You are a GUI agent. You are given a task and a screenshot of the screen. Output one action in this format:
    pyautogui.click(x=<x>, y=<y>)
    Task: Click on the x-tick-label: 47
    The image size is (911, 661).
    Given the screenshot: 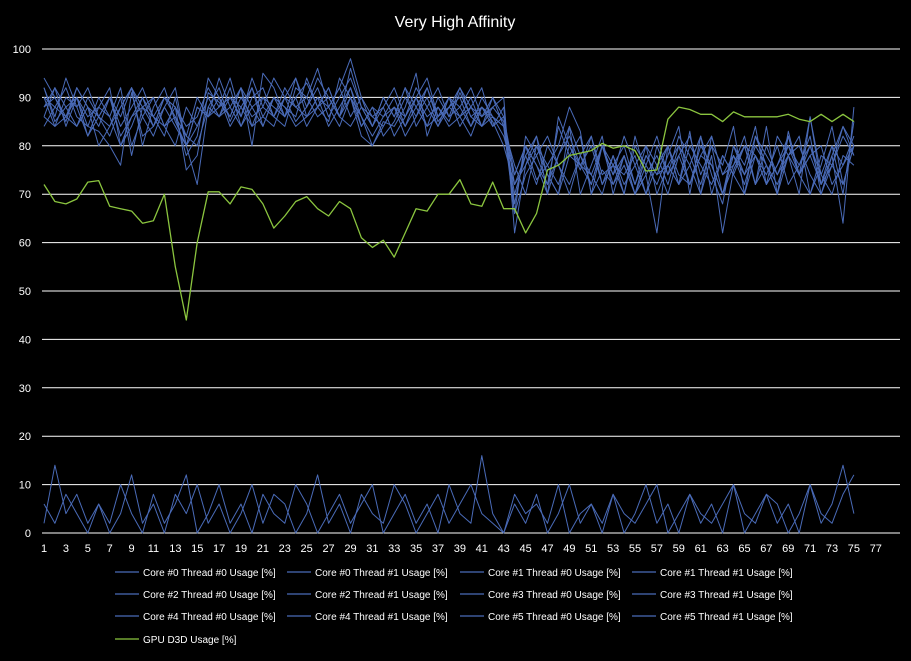 What is the action you would take?
    pyautogui.click(x=547, y=549)
    